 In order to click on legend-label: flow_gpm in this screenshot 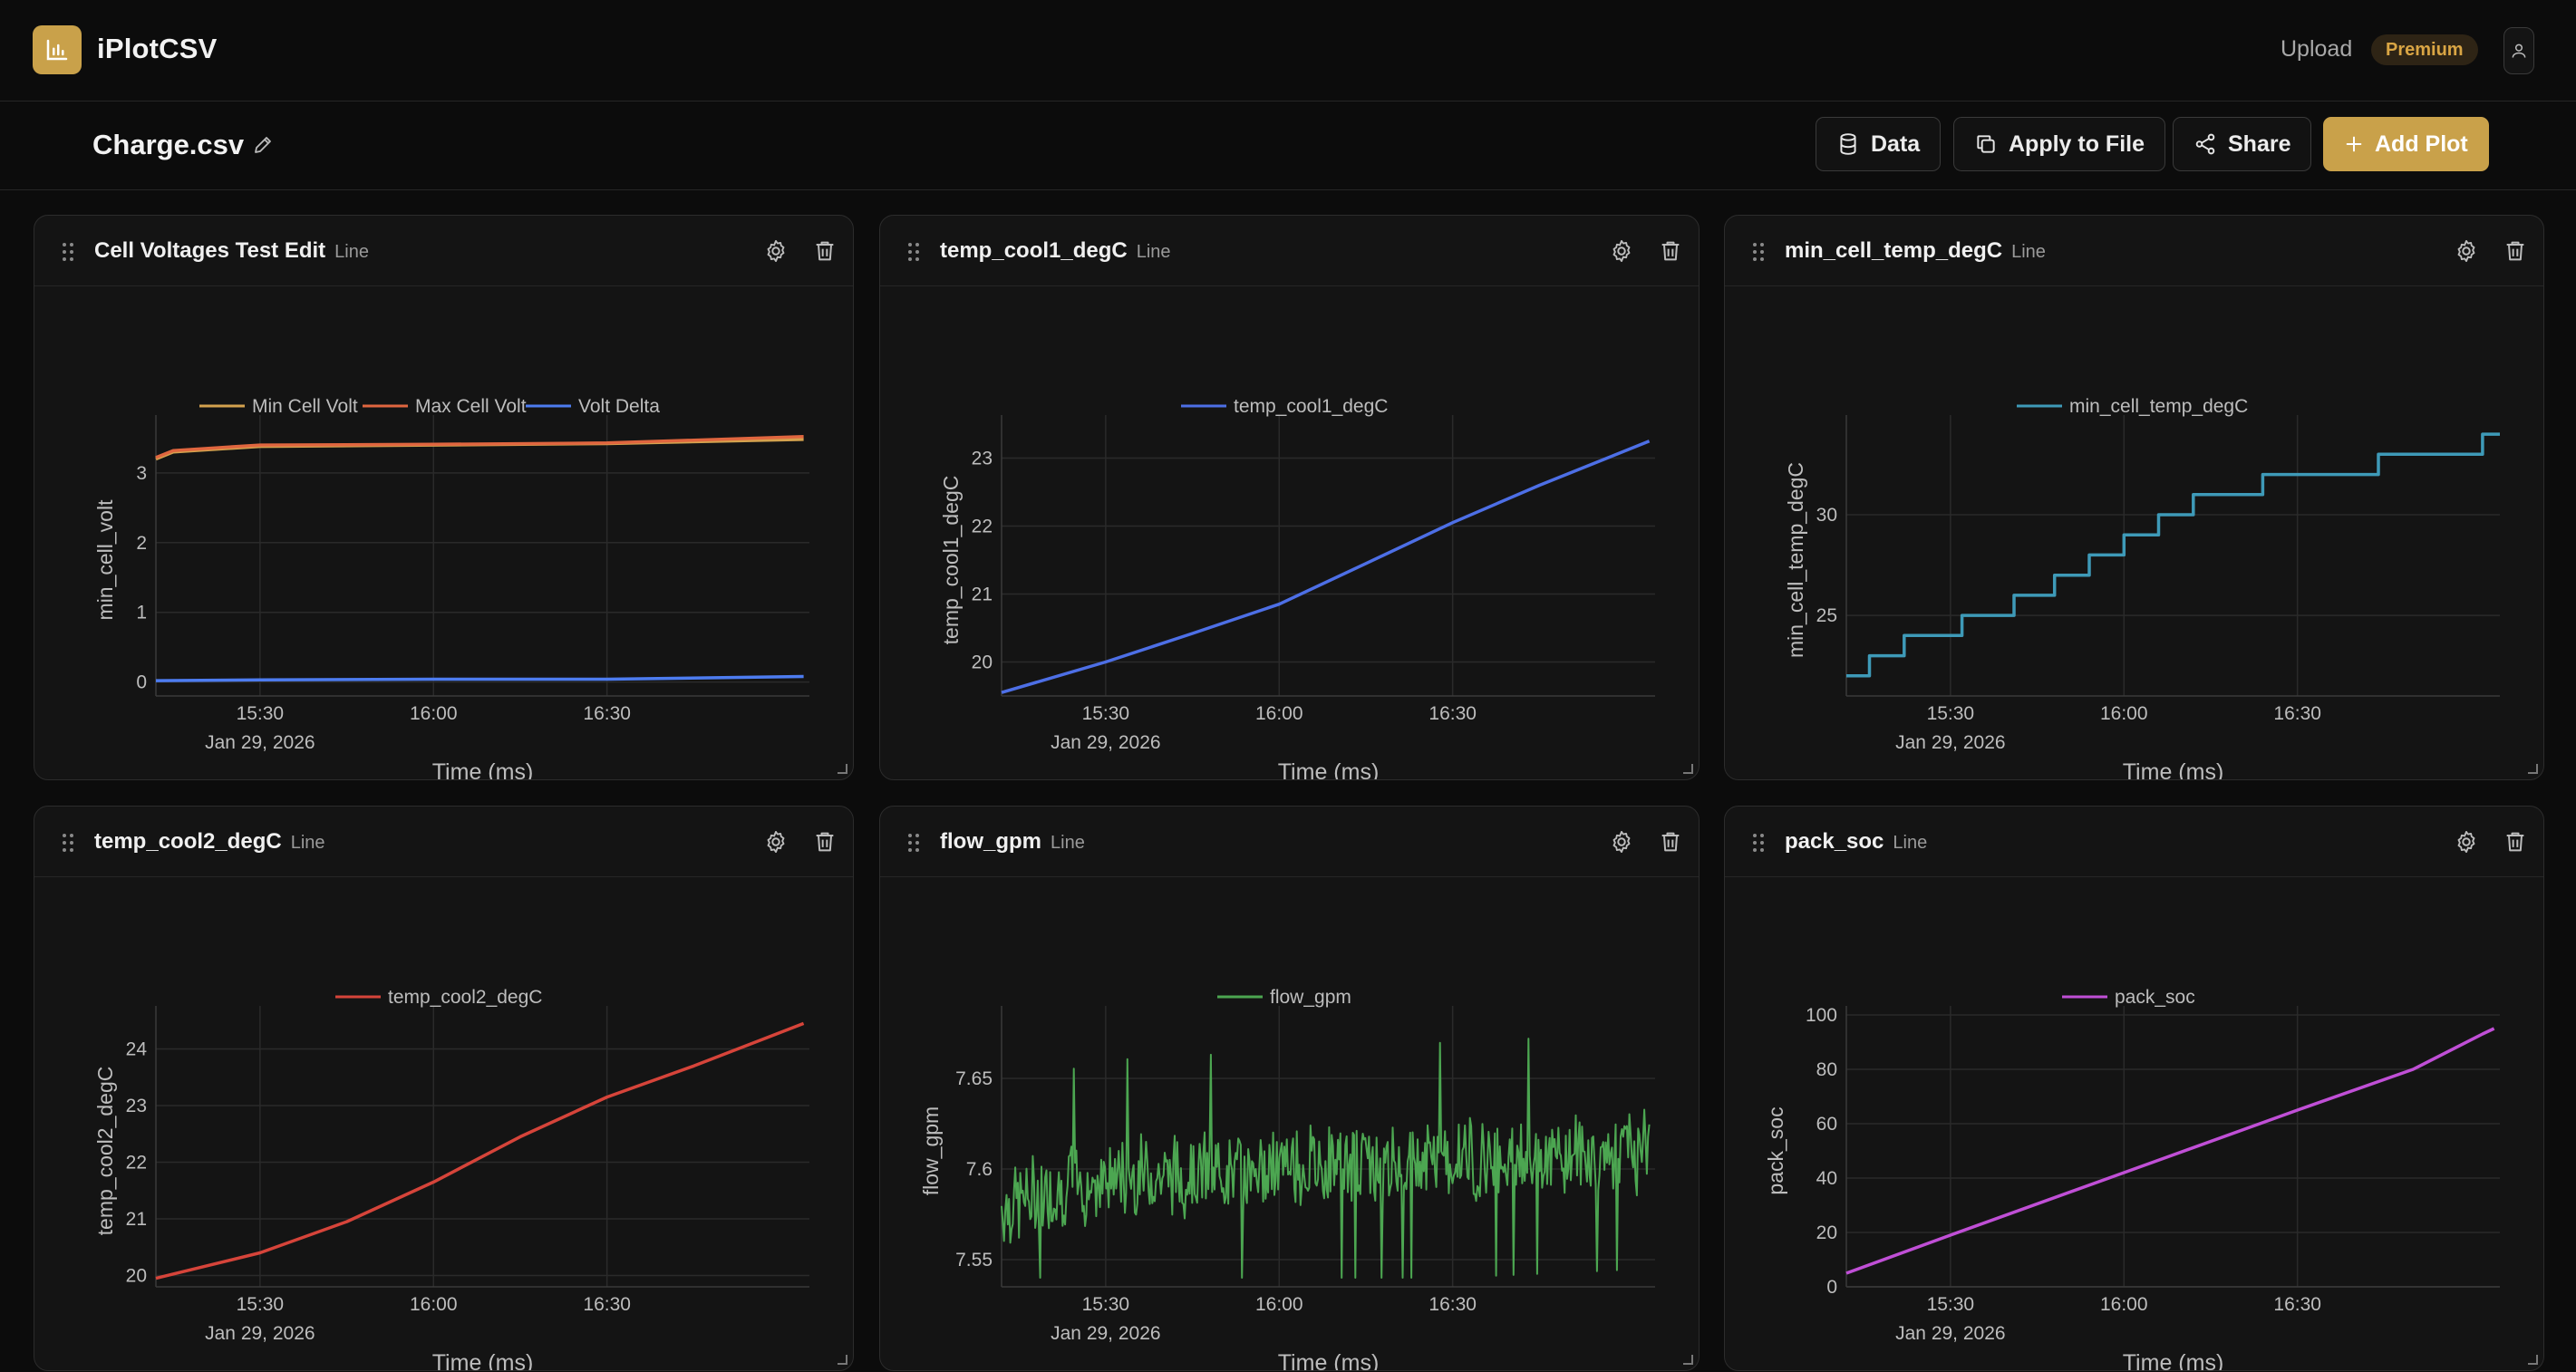, I will do `click(1310, 997)`.